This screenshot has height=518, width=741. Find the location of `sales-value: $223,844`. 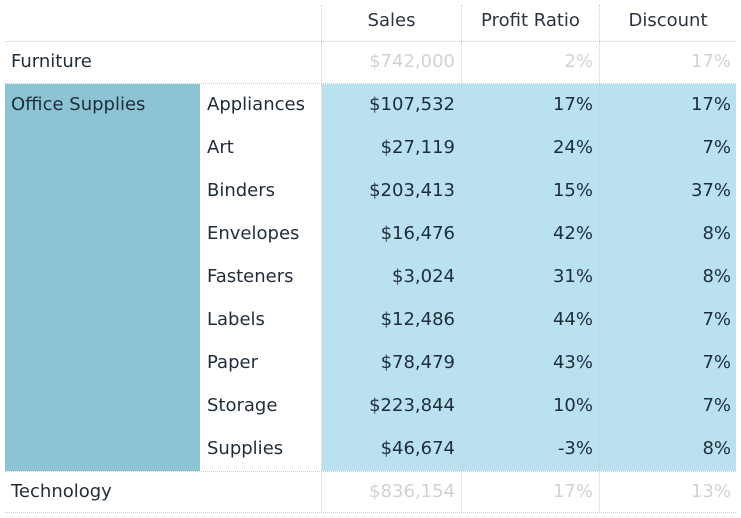

sales-value: $223,844 is located at coordinates (412, 405).